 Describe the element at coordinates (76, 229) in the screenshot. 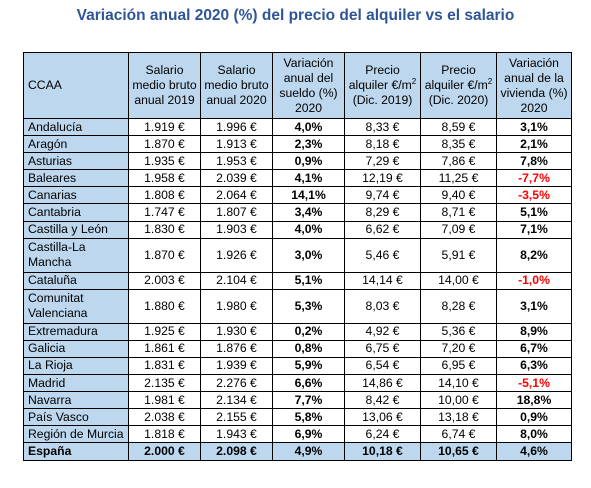

I see `cell-region: Castilla y León` at that location.